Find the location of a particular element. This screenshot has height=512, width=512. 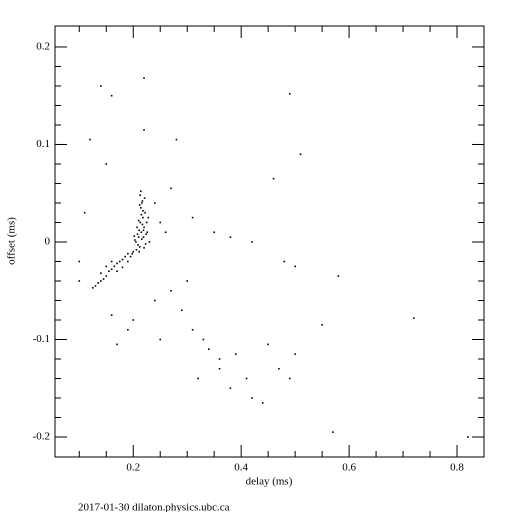

x-tick-label: 0.8 is located at coordinates (457, 468).